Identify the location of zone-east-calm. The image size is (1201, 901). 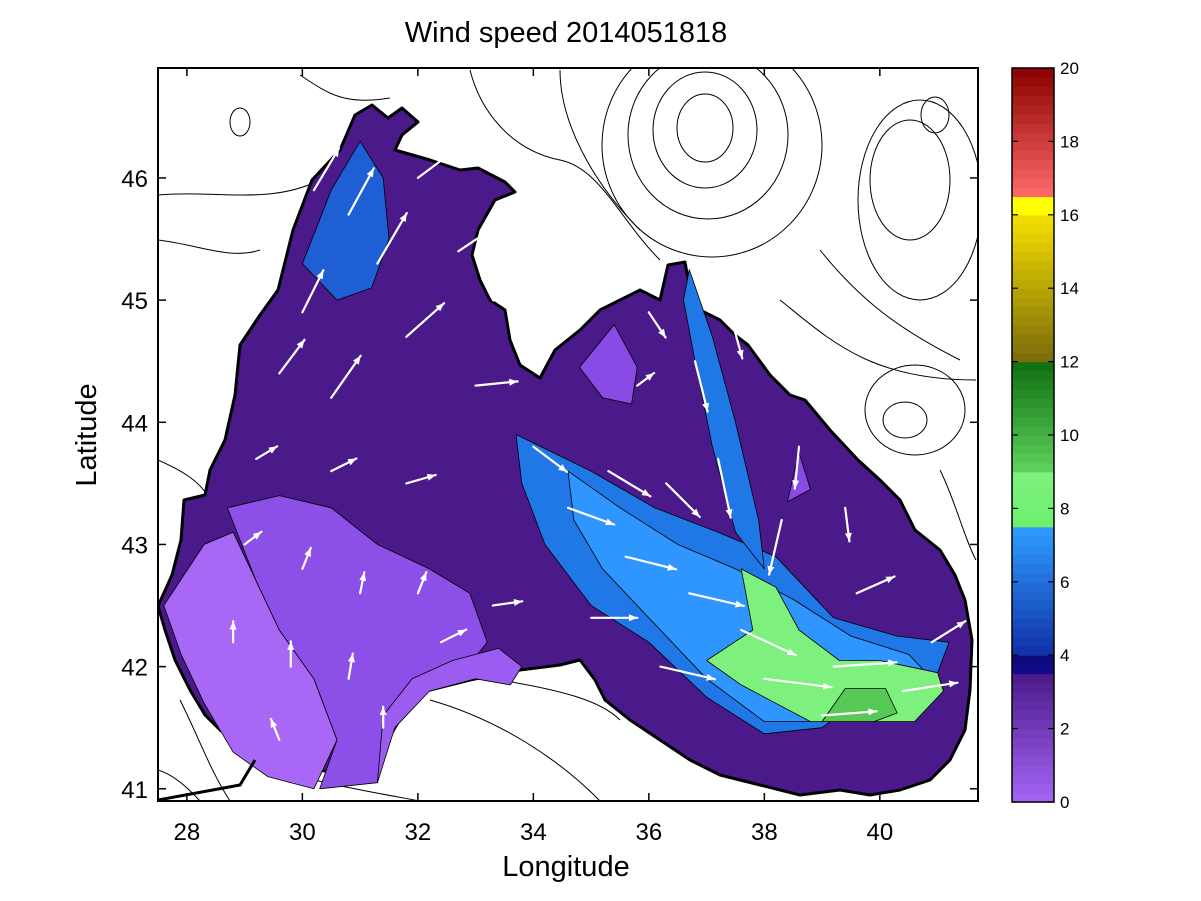
(799, 477).